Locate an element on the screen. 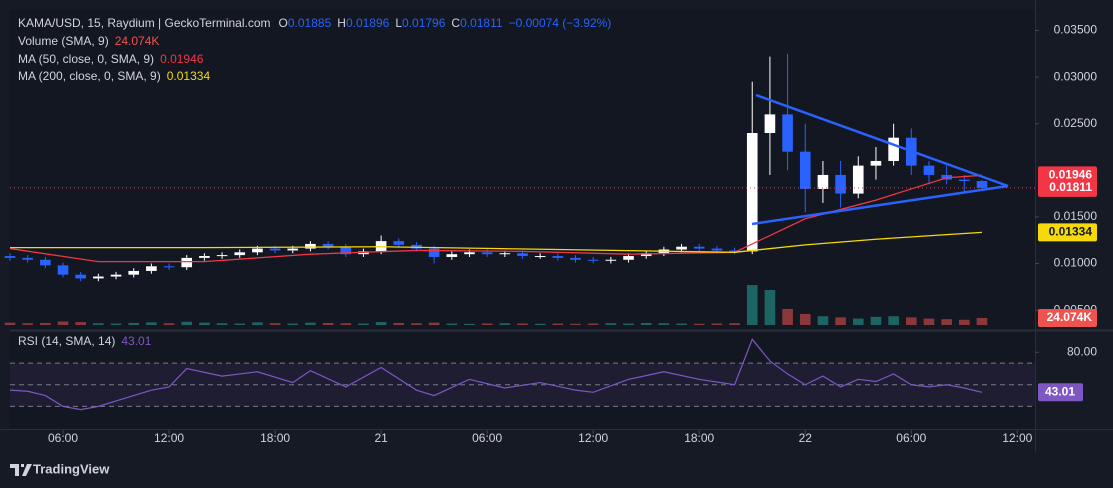  y-tick-label: 0.02500 is located at coordinates (1076, 123).